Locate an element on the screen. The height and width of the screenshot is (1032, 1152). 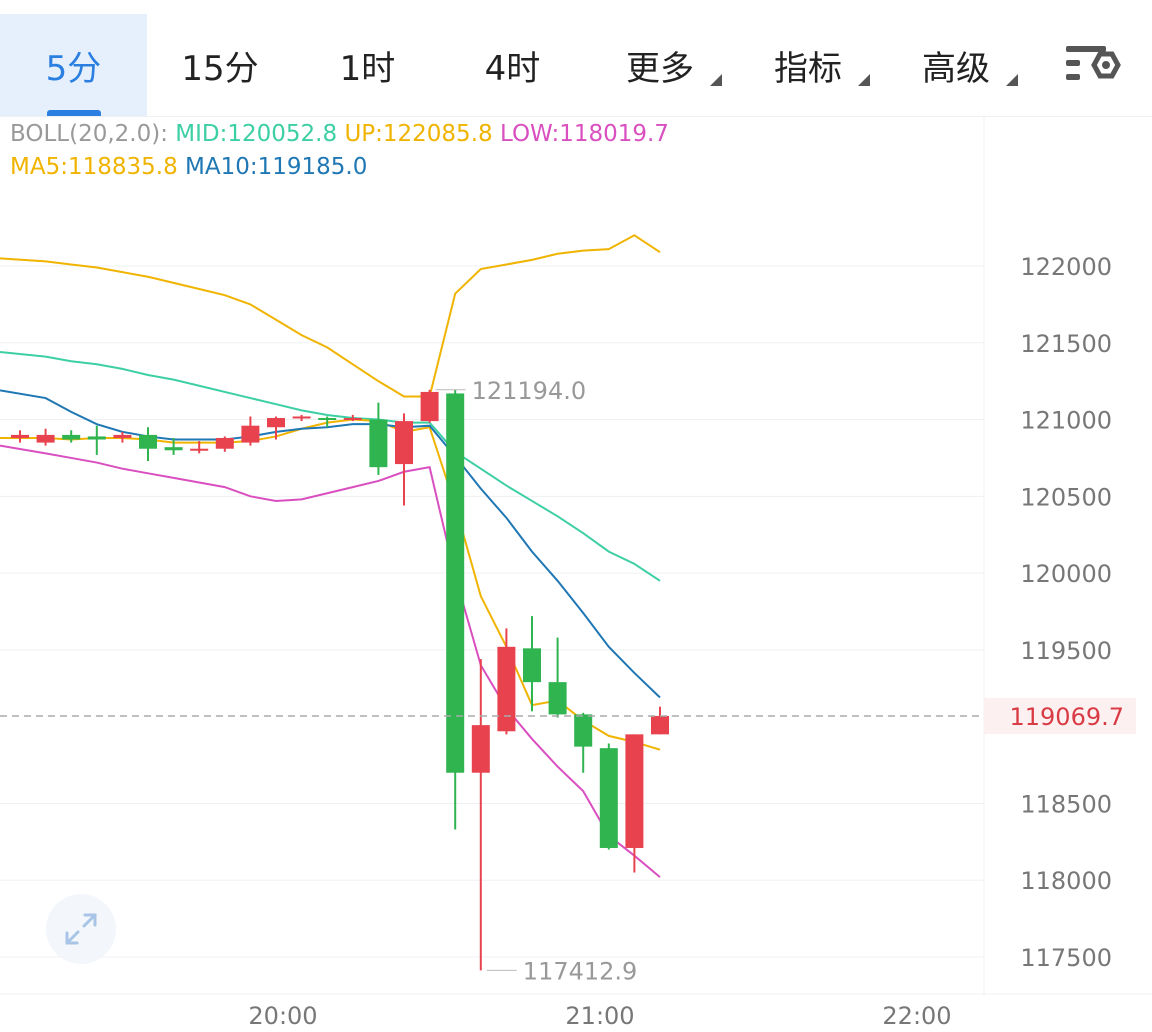
low-price-label: 117412.9 is located at coordinates (580, 971).